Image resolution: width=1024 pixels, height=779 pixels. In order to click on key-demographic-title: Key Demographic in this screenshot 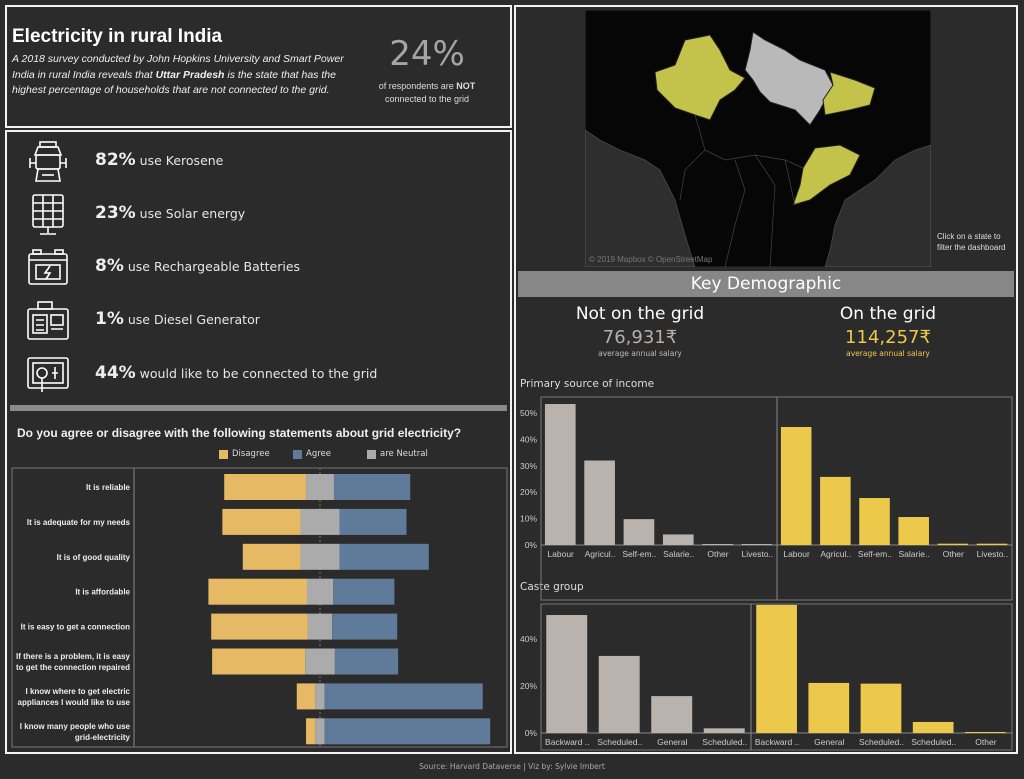, I will do `click(766, 284)`.